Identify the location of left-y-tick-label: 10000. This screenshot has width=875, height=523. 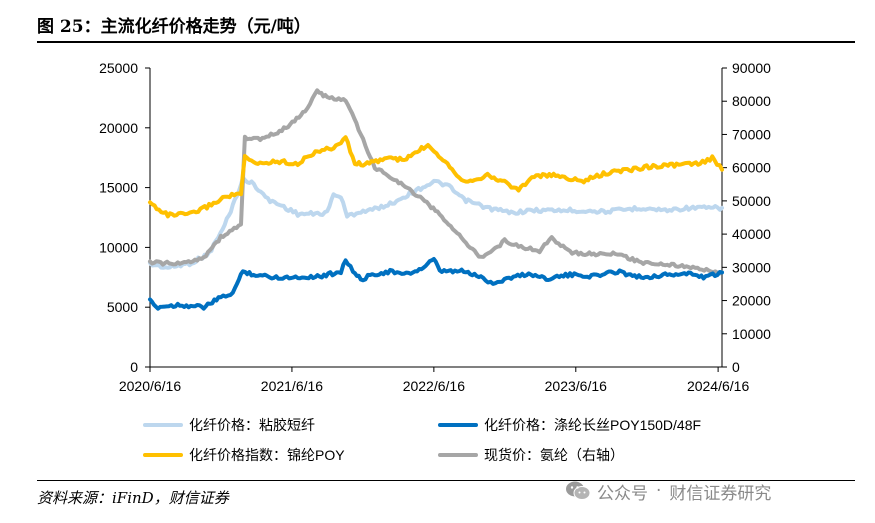
(118, 247).